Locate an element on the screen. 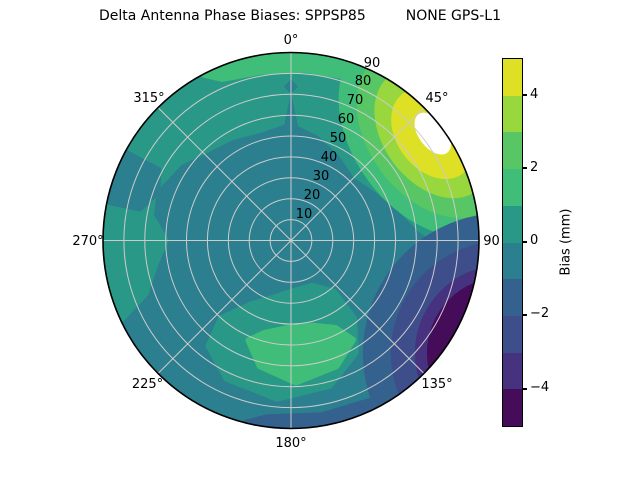 This screenshot has height=480, width=640. theta-tick-label: 180° is located at coordinates (290, 443).